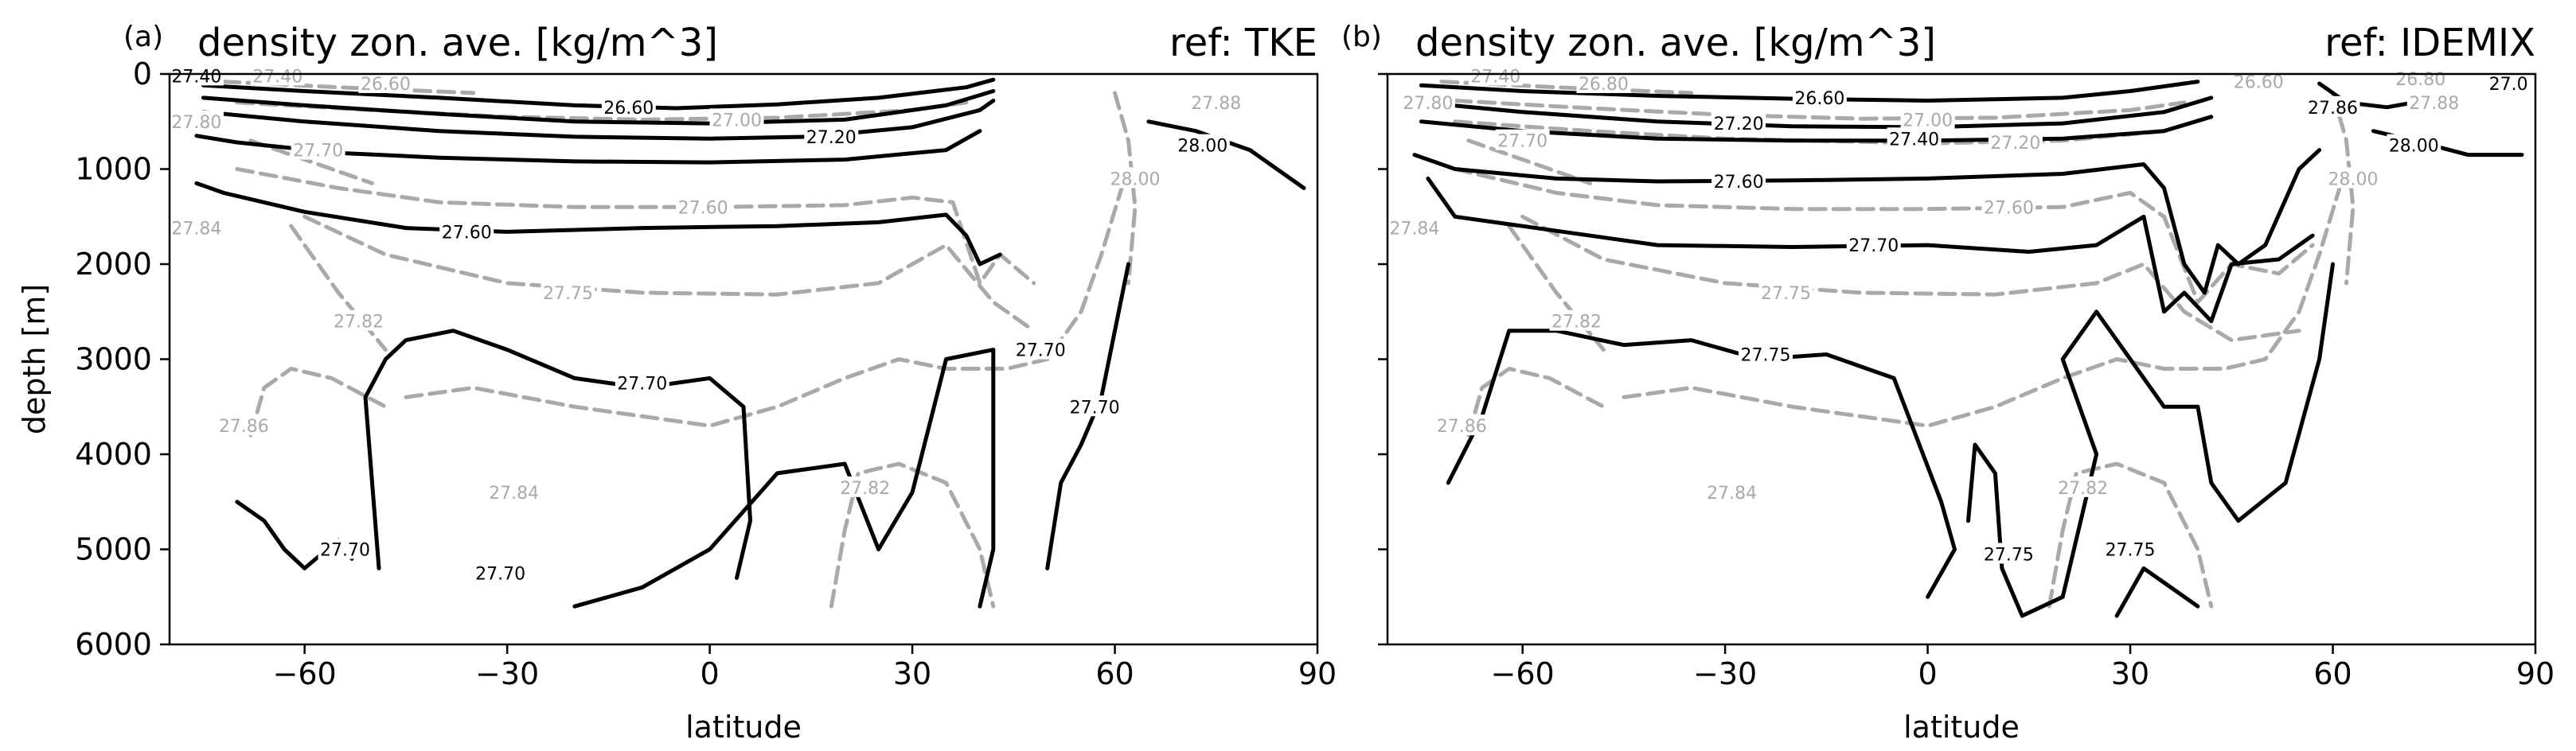  Describe the element at coordinates (1523, 673) in the screenshot. I see `x-tick-label: −60` at that location.